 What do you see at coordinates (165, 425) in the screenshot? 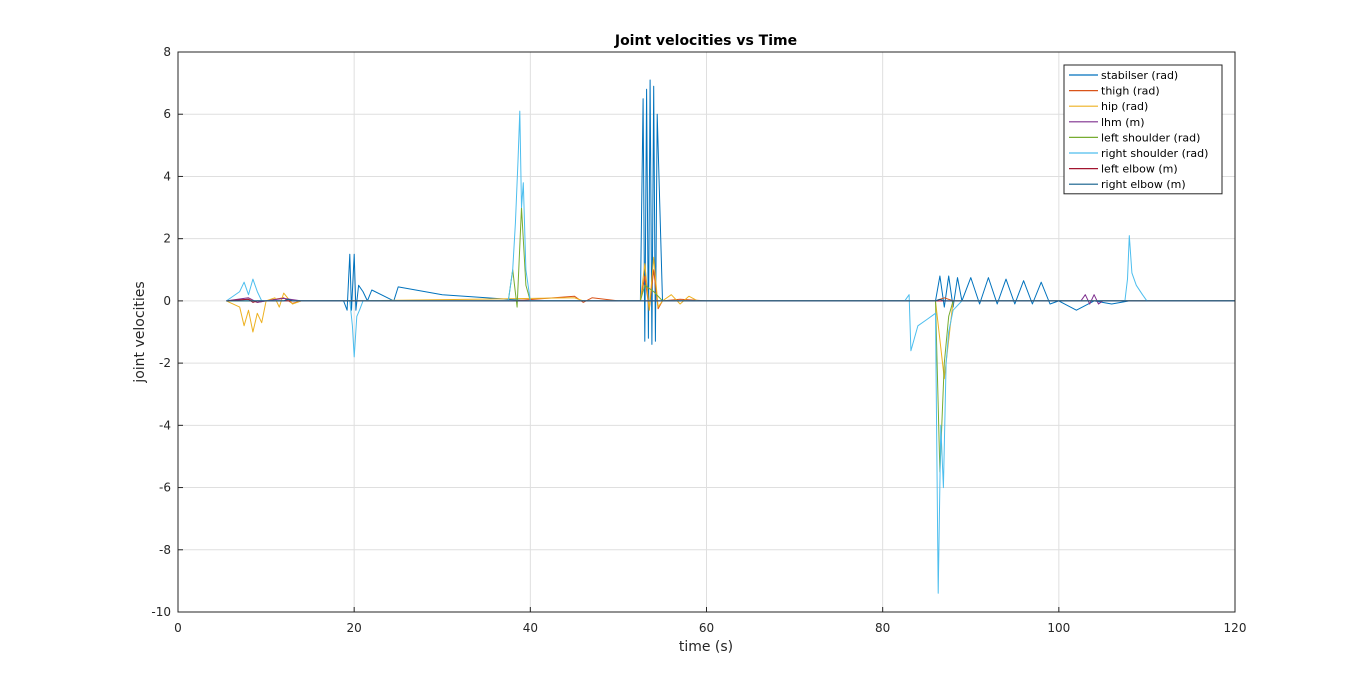
I see `y-tick-label: -4` at bounding box center [165, 425].